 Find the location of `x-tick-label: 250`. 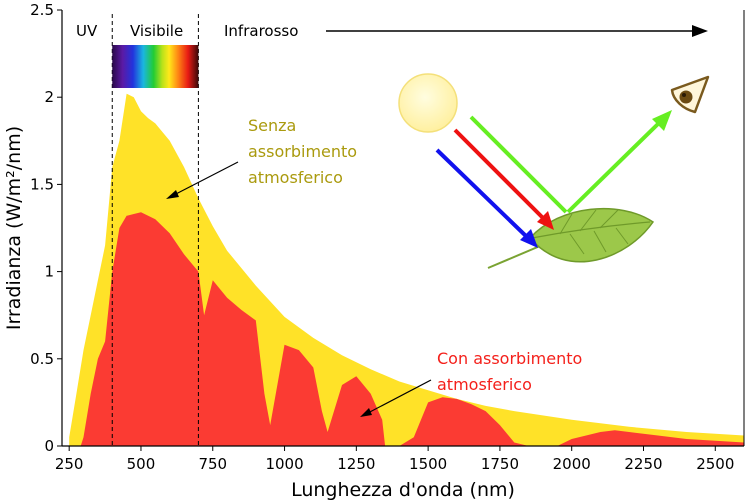

x-tick-label: 250 is located at coordinates (69, 464).